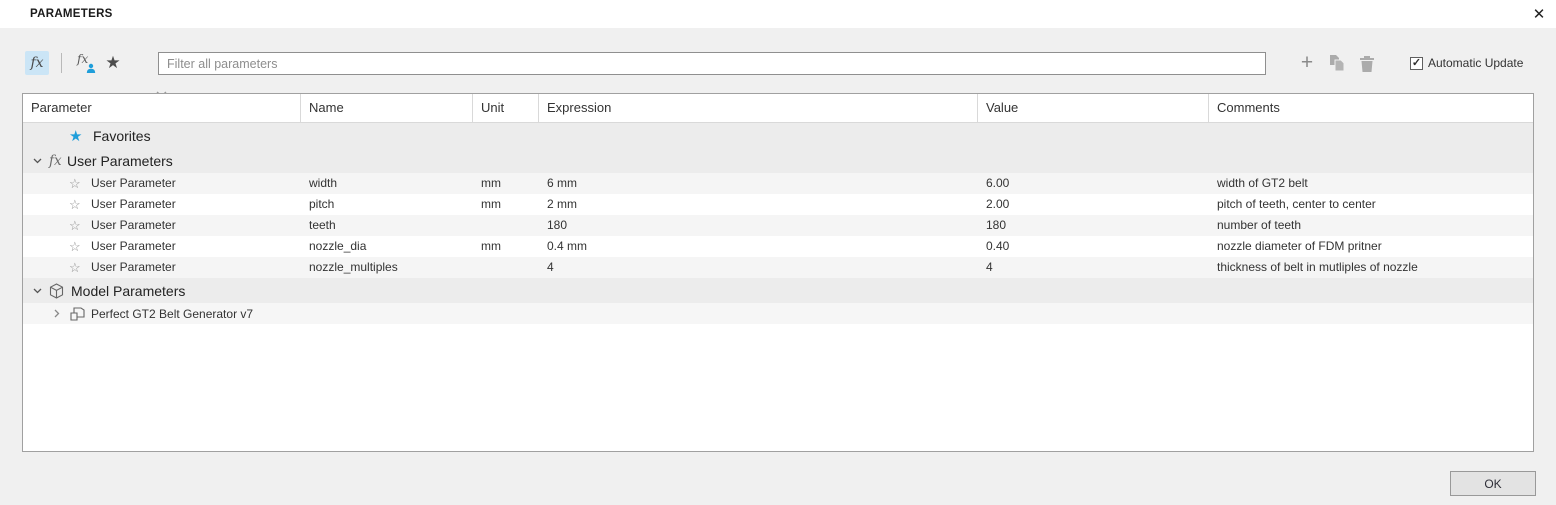 This screenshot has height=505, width=1556. What do you see at coordinates (120, 160) in the screenshot?
I see `user-parameters-section-label: User Parameters` at bounding box center [120, 160].